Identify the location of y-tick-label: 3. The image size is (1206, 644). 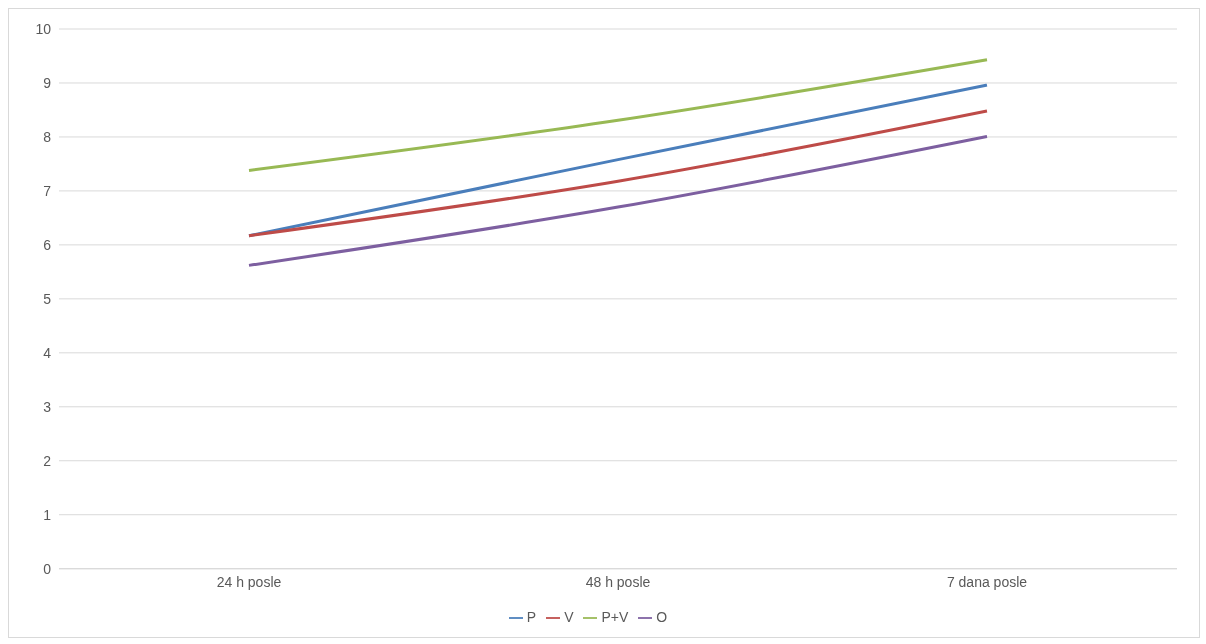
(47, 406).